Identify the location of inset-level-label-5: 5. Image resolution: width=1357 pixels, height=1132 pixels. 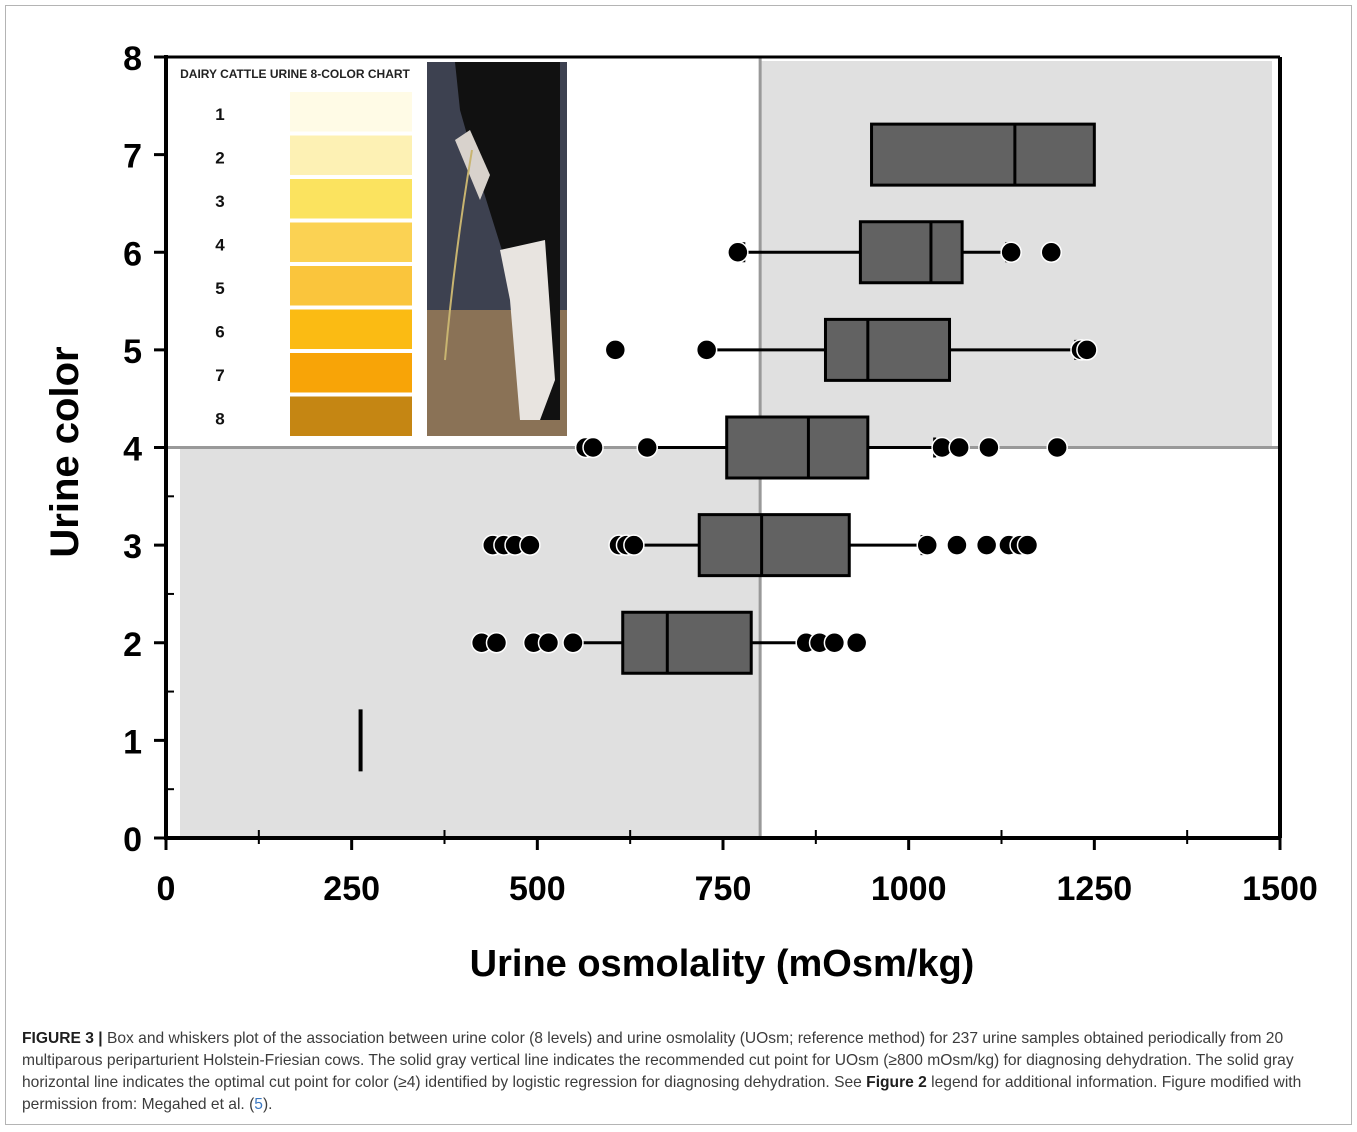
(219, 288).